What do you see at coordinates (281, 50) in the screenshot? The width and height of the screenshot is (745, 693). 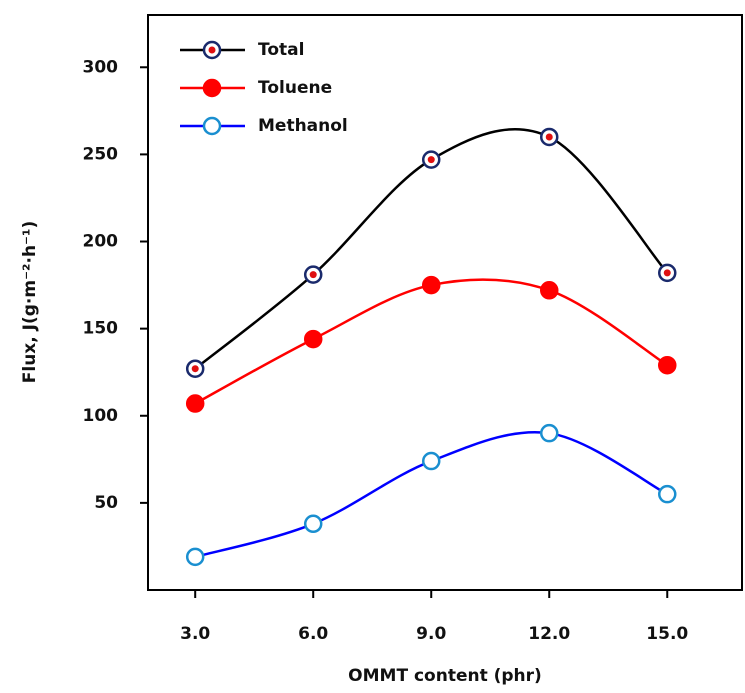 I see `legend-label: Total` at bounding box center [281, 50].